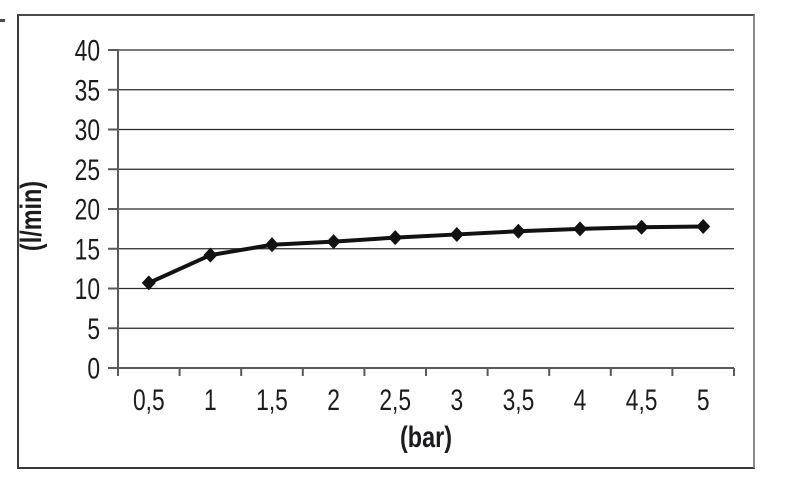 This screenshot has height=504, width=800. Describe the element at coordinates (426, 436) in the screenshot. I see `x-axis-title: (bar)` at that location.